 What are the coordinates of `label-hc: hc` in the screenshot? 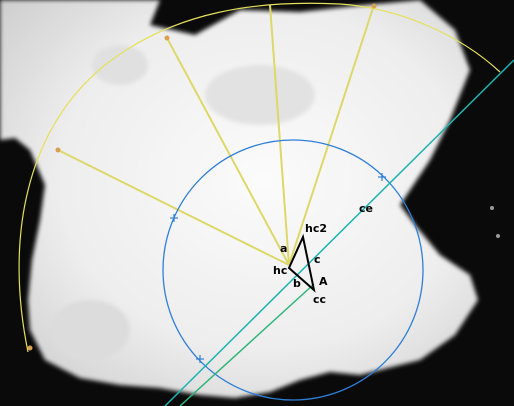 It's located at (280, 270).